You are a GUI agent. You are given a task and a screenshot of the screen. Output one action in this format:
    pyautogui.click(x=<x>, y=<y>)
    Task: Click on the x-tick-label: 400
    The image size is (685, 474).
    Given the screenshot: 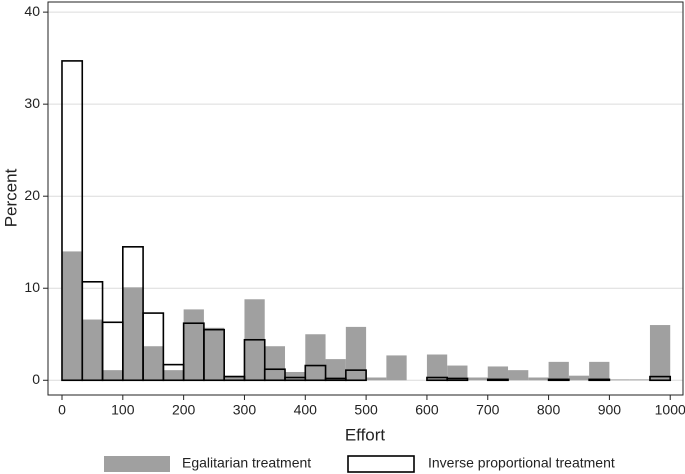 What is the action you would take?
    pyautogui.click(x=306, y=410)
    